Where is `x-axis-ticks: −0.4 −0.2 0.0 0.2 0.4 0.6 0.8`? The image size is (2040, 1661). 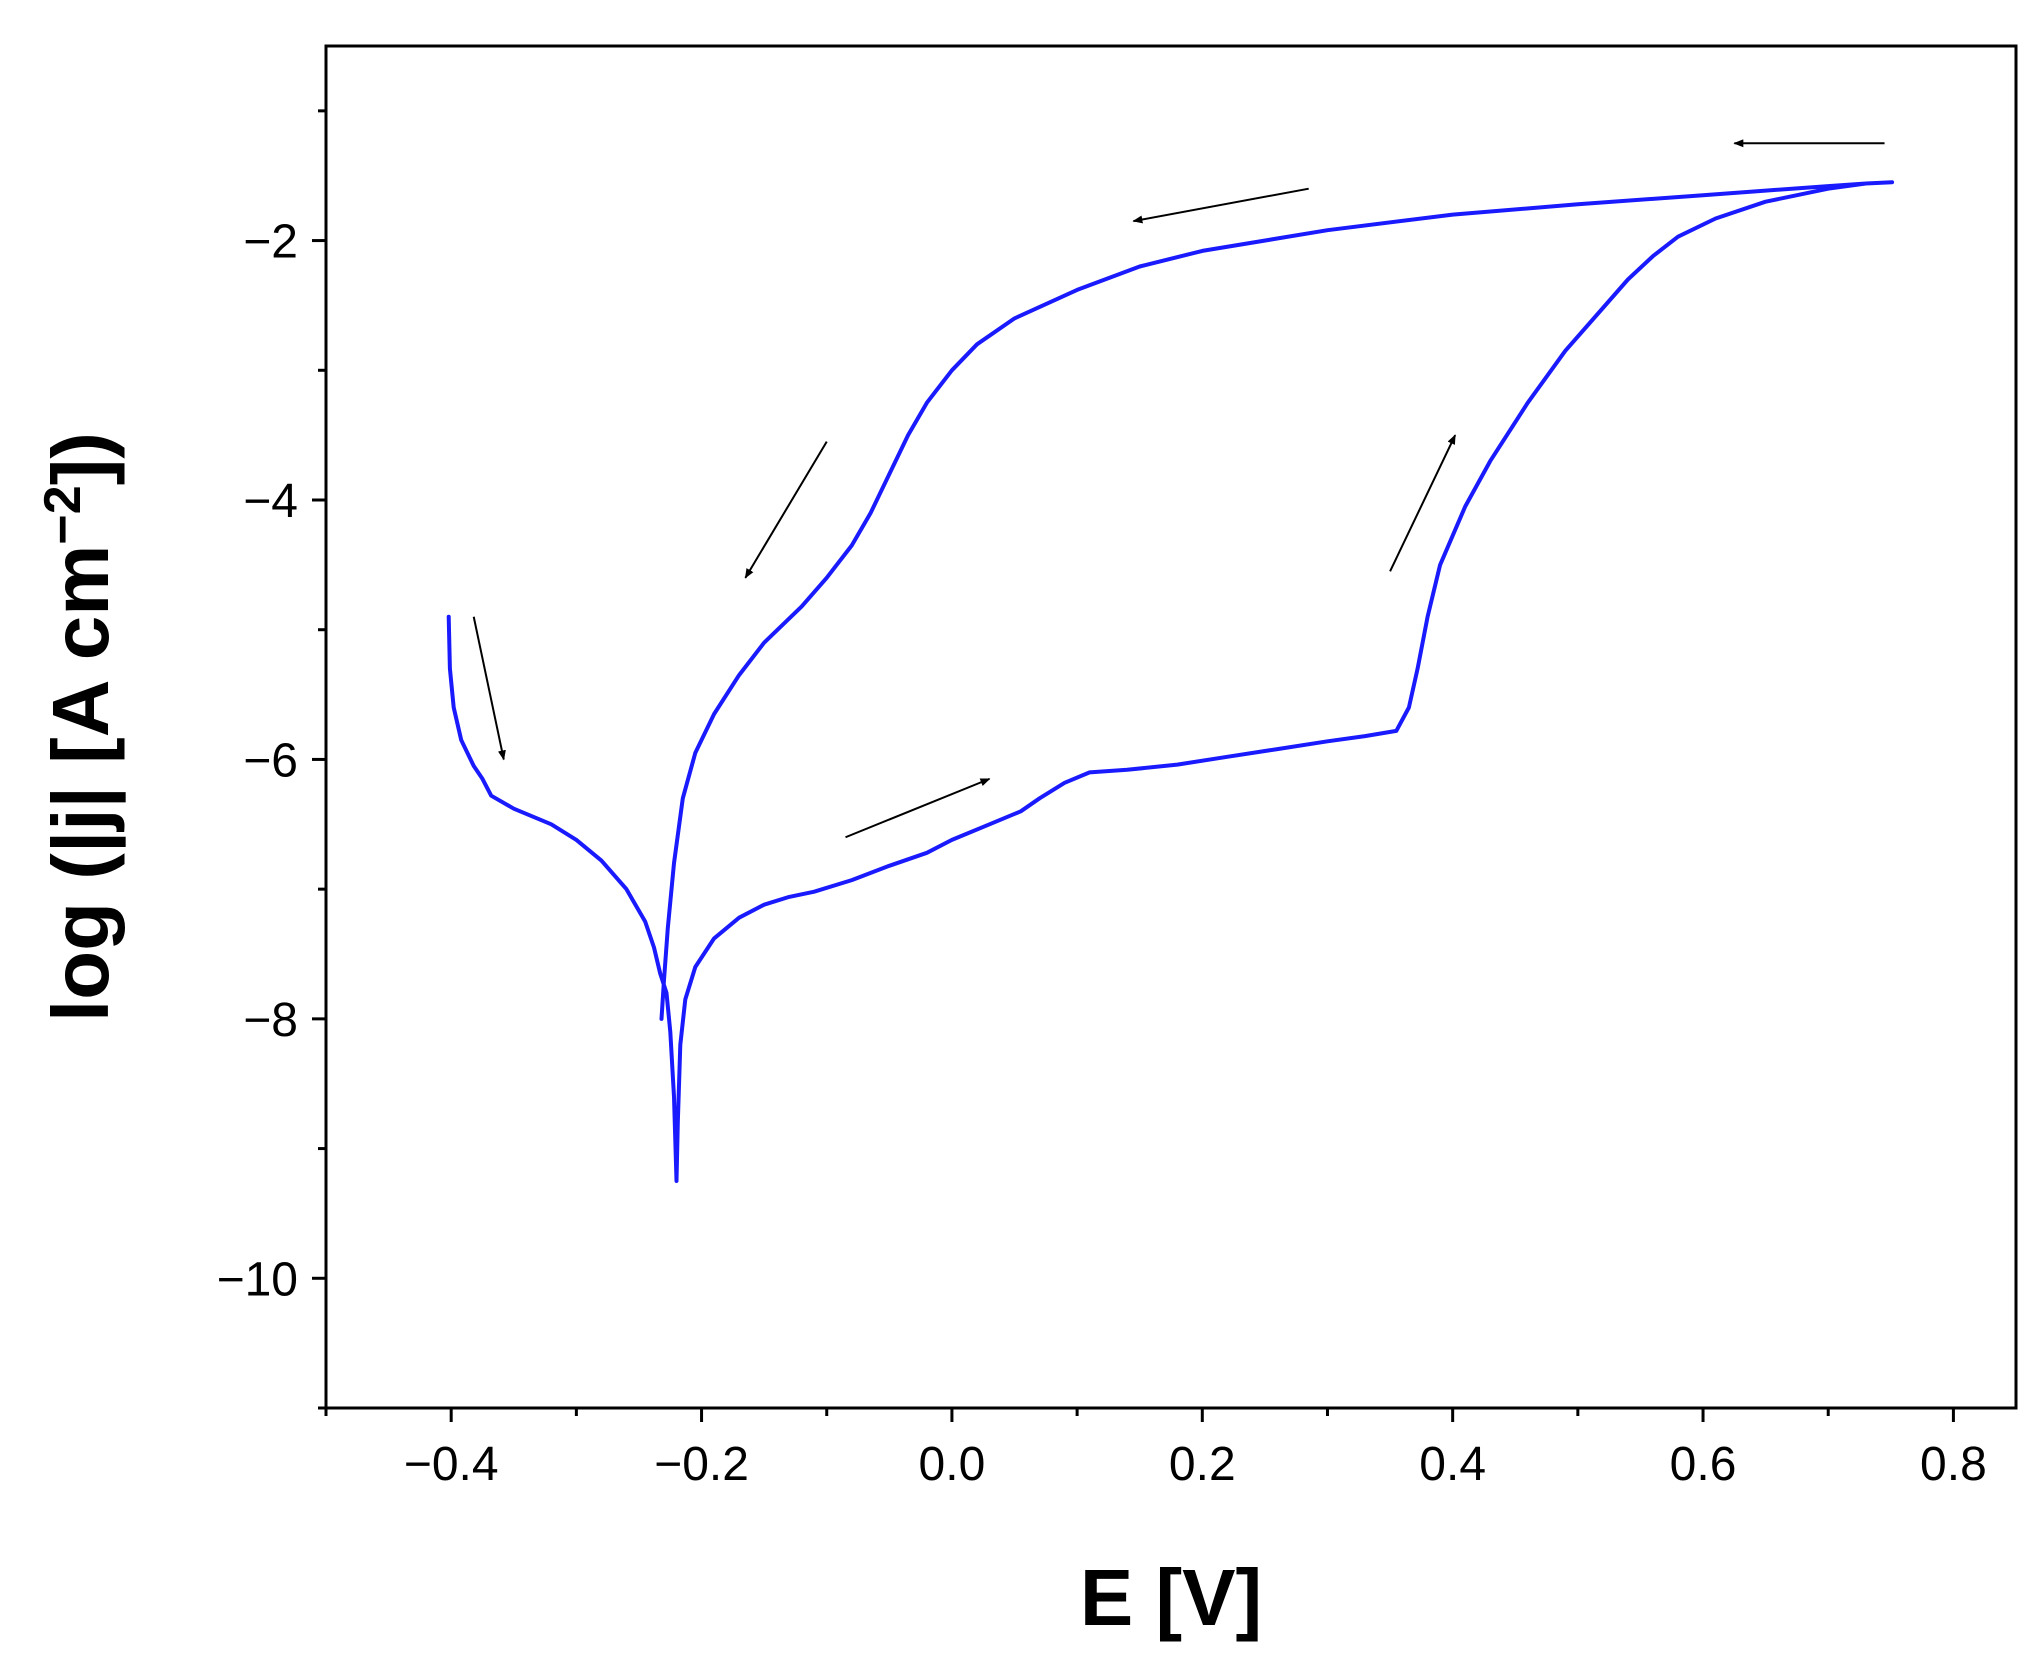 x-axis-ticks: −0.4 −0.2 0.0 0.2 0.4 0.6 0.8 is located at coordinates (1155, 1449).